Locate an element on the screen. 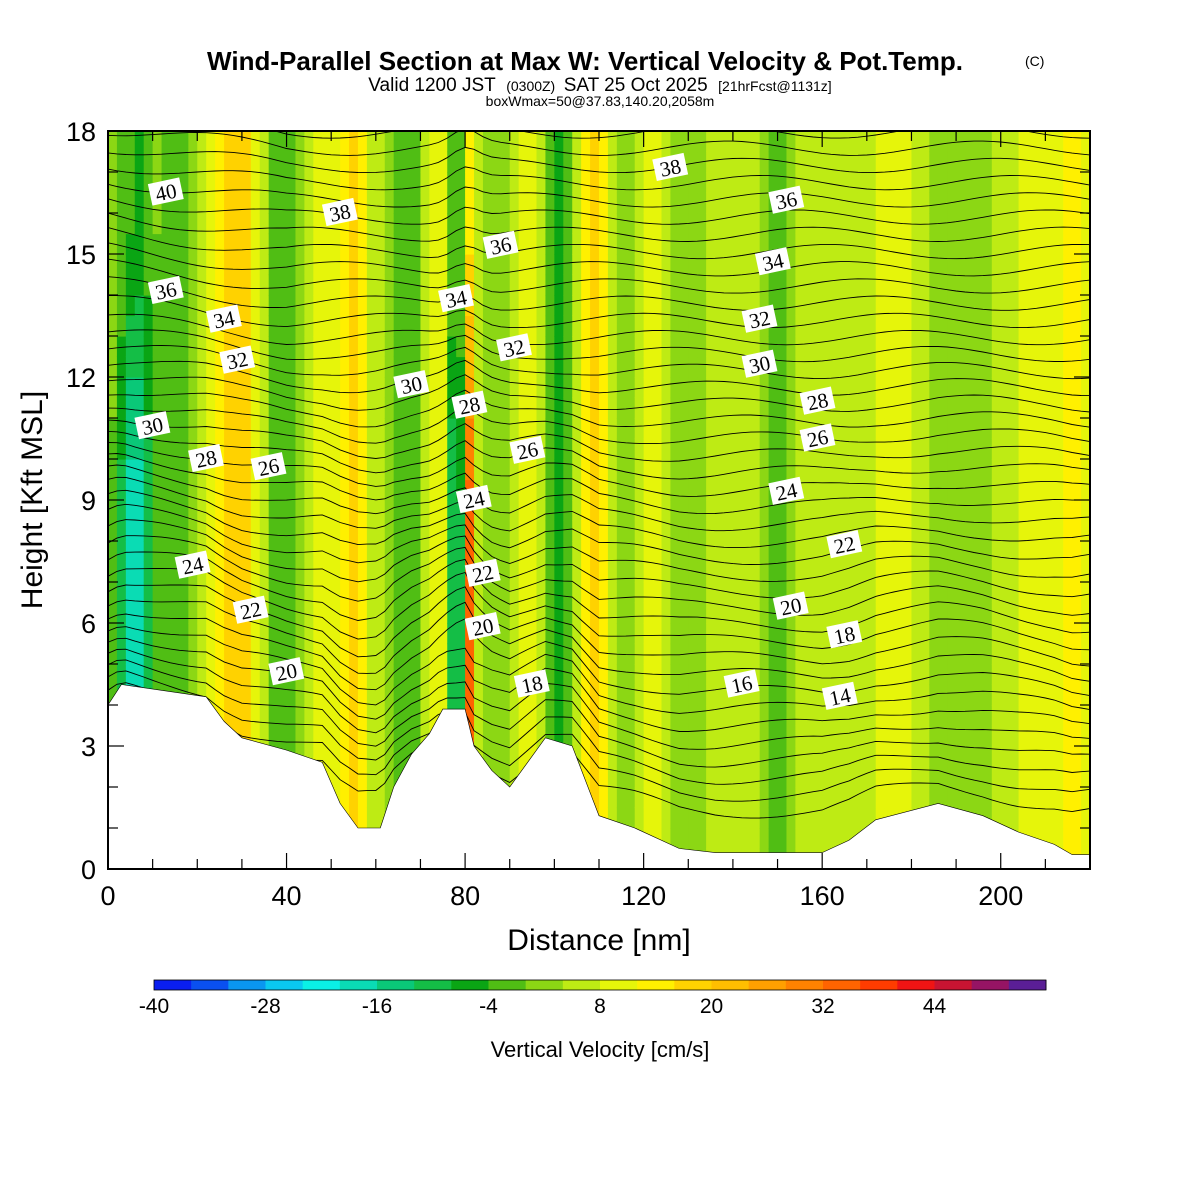 The height and width of the screenshot is (1200, 1200). contour-label: 22 is located at coordinates (482, 573).